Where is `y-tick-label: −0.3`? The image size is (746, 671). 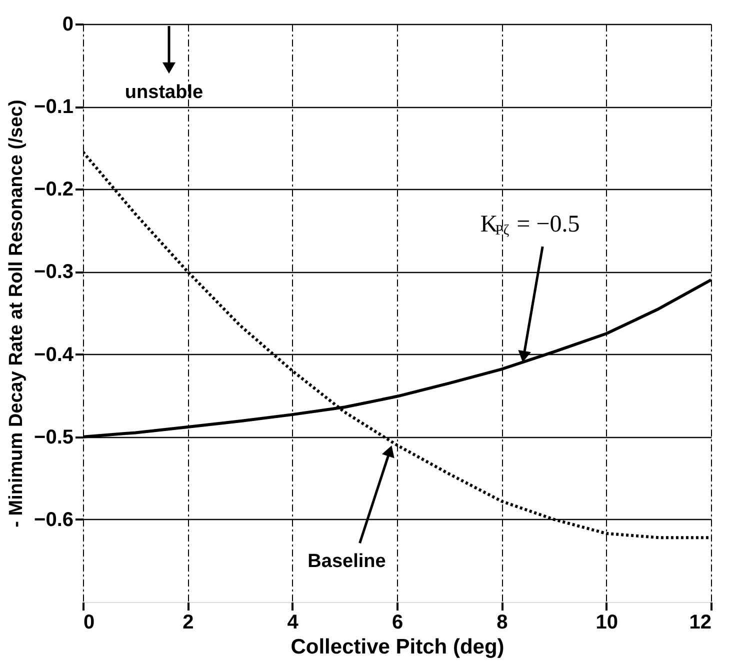 y-tick-label: −0.3 is located at coordinates (54, 272).